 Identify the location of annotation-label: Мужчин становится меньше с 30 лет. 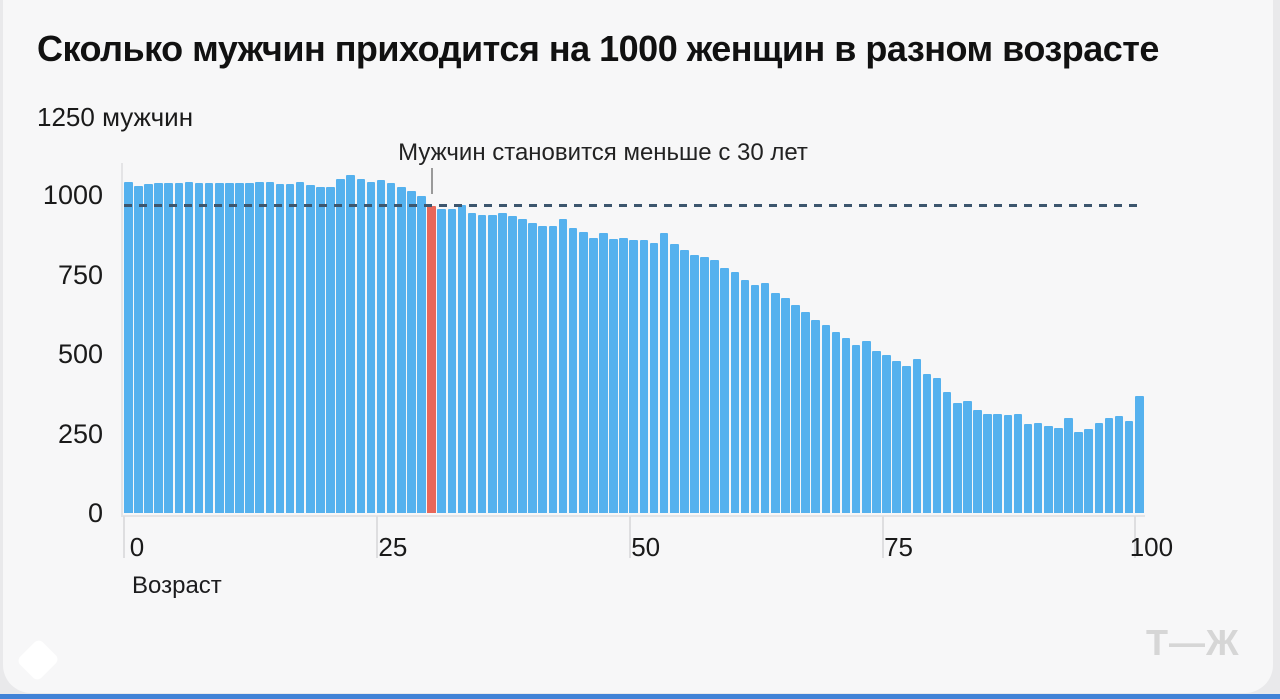
(603, 152).